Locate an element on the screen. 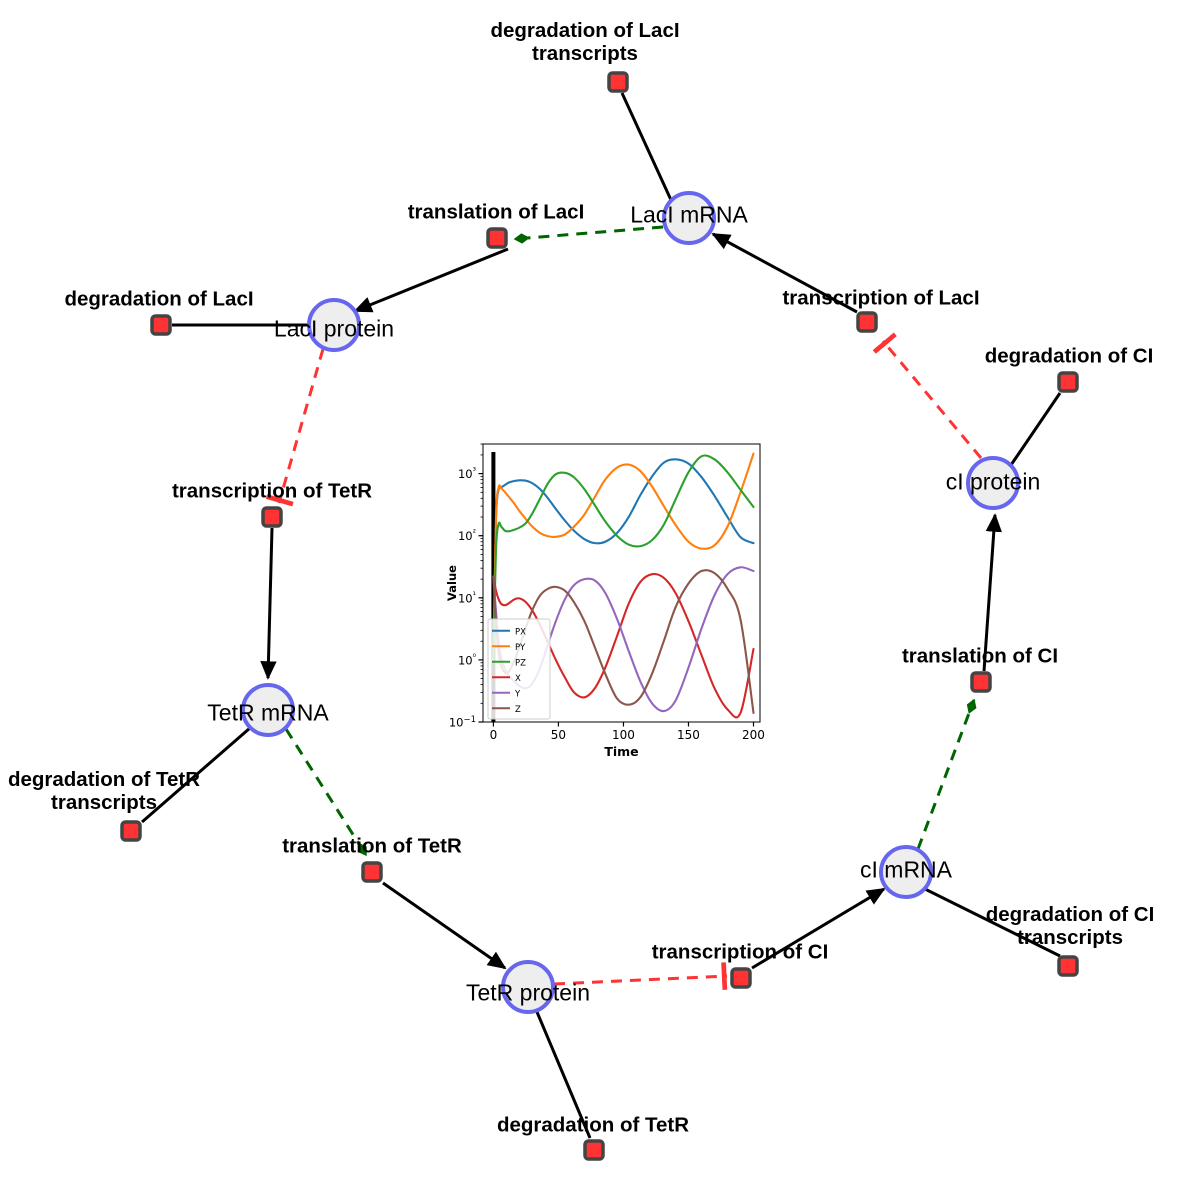 This screenshot has height=1200, width=1189. species-node-tetr-protein is located at coordinates (528, 987).